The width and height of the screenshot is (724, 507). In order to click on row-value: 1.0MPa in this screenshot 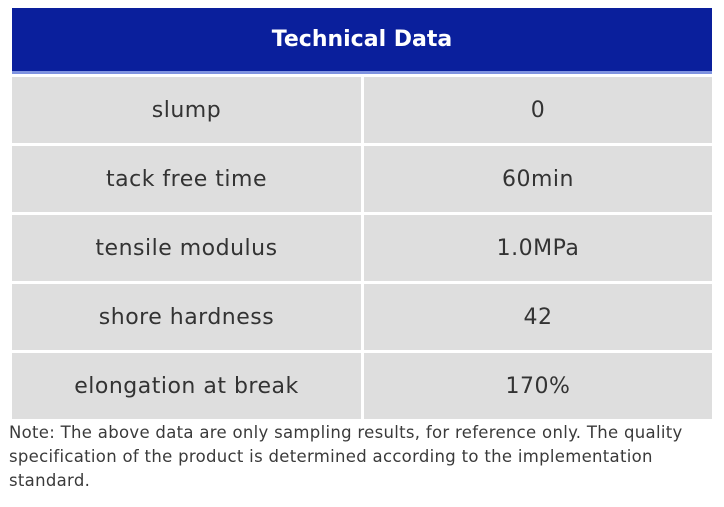, I will do `click(538, 248)`.